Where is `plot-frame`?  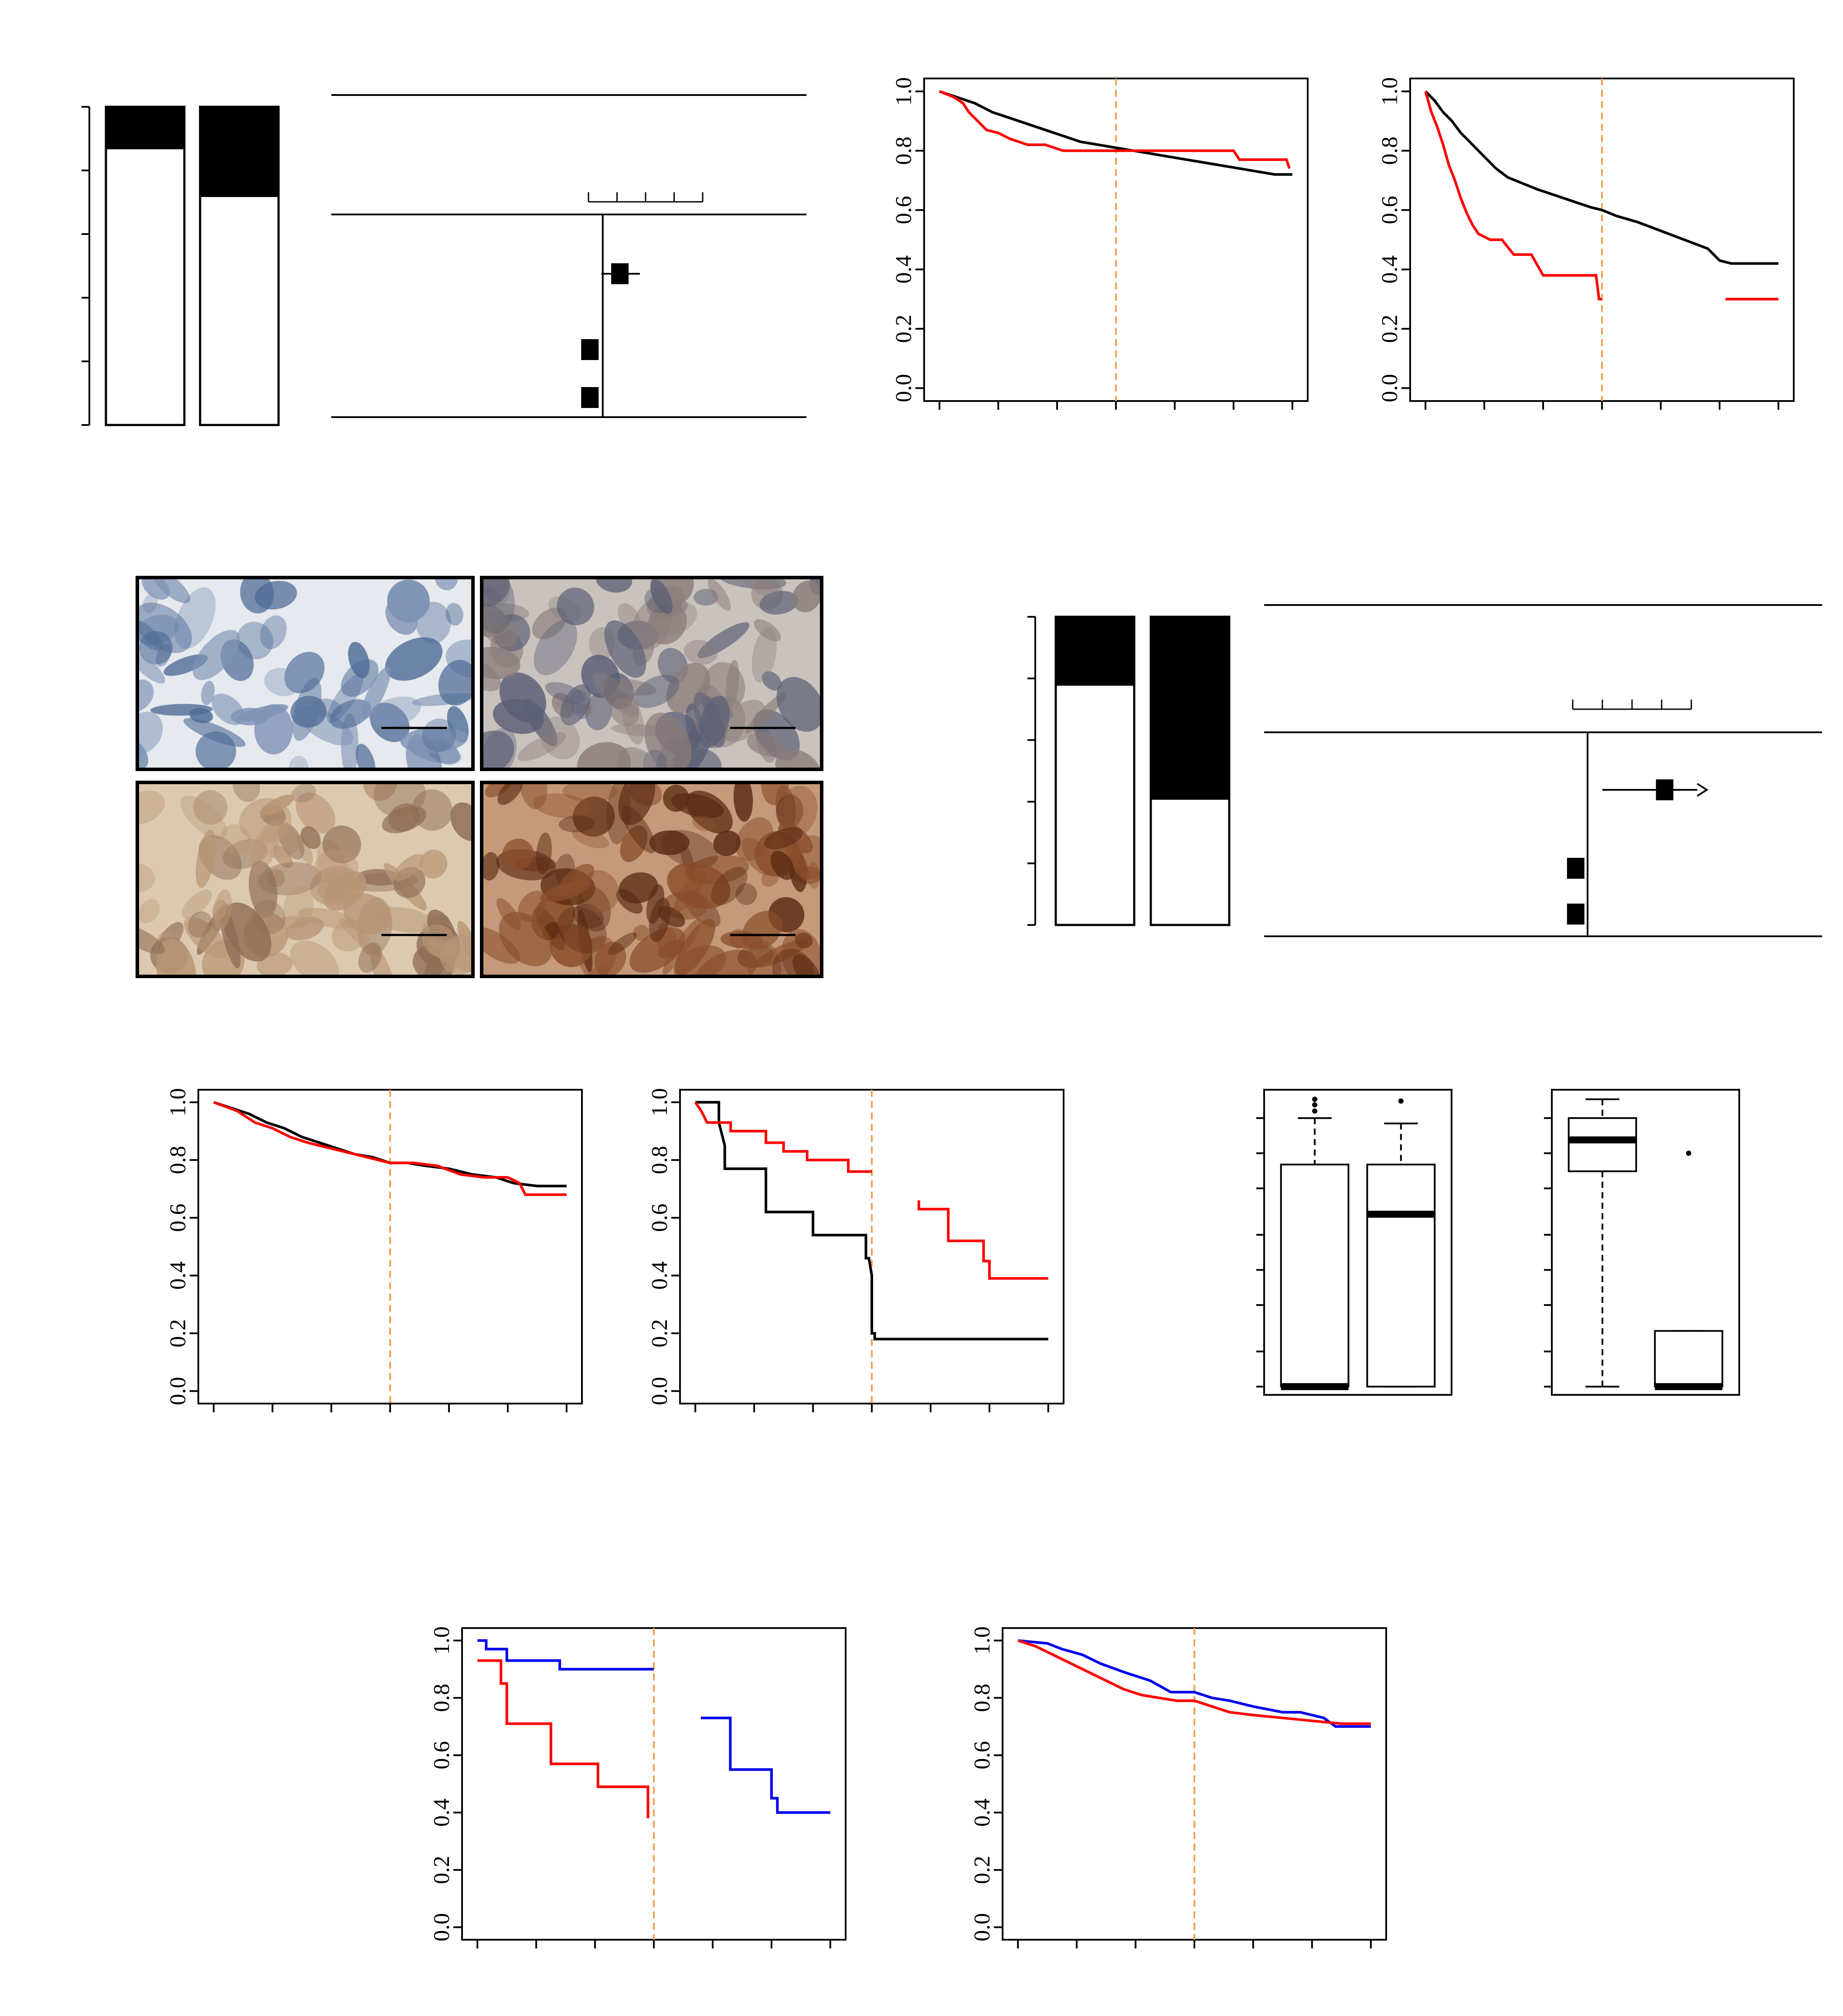
plot-frame is located at coordinates (1357, 1242).